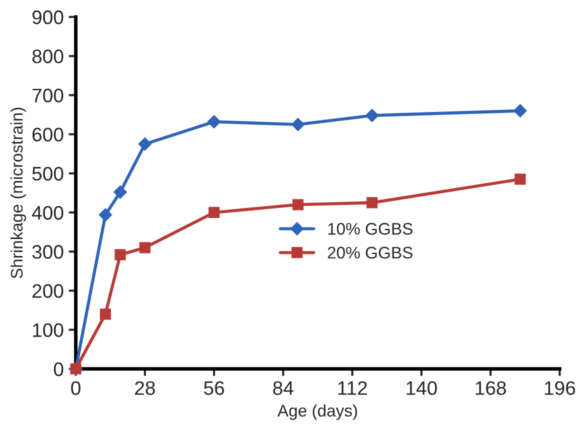  What do you see at coordinates (48, 330) in the screenshot?
I see `y-tick-label: 100` at bounding box center [48, 330].